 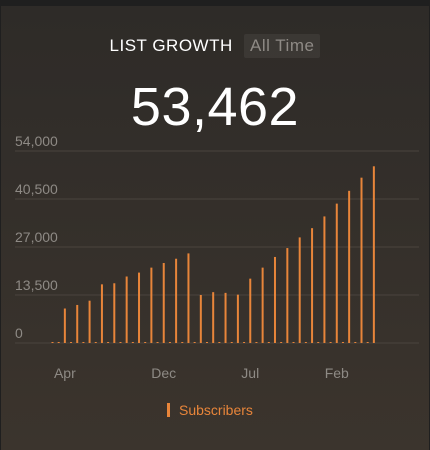 What do you see at coordinates (36, 189) in the screenshot?
I see `y-tick-label: 40,500` at bounding box center [36, 189].